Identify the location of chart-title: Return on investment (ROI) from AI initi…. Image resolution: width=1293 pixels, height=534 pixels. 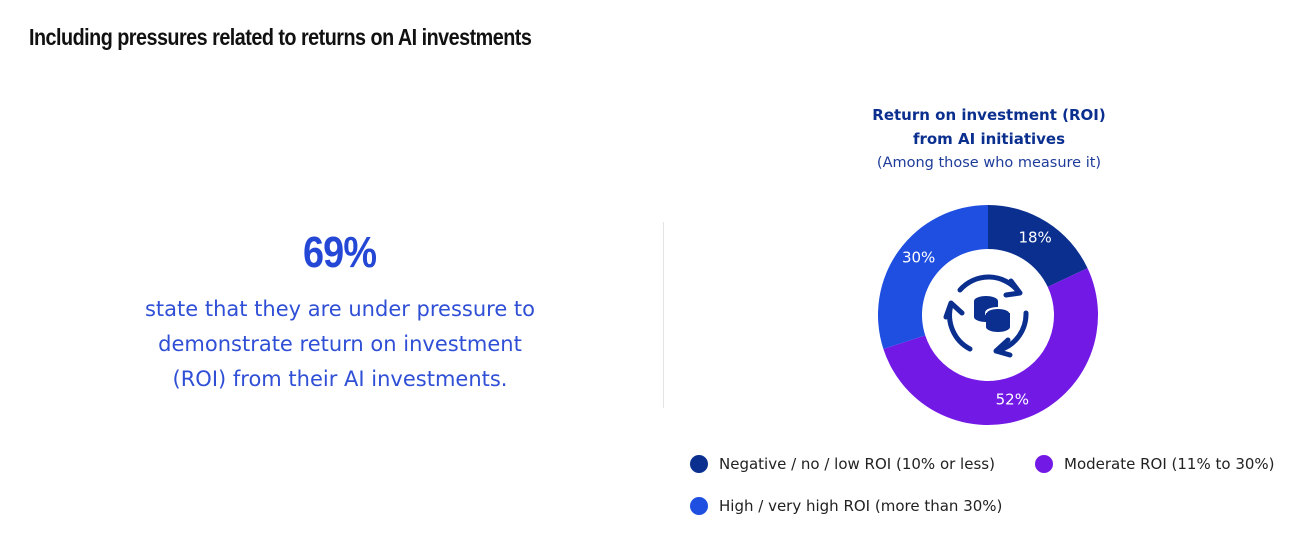
(989, 127).